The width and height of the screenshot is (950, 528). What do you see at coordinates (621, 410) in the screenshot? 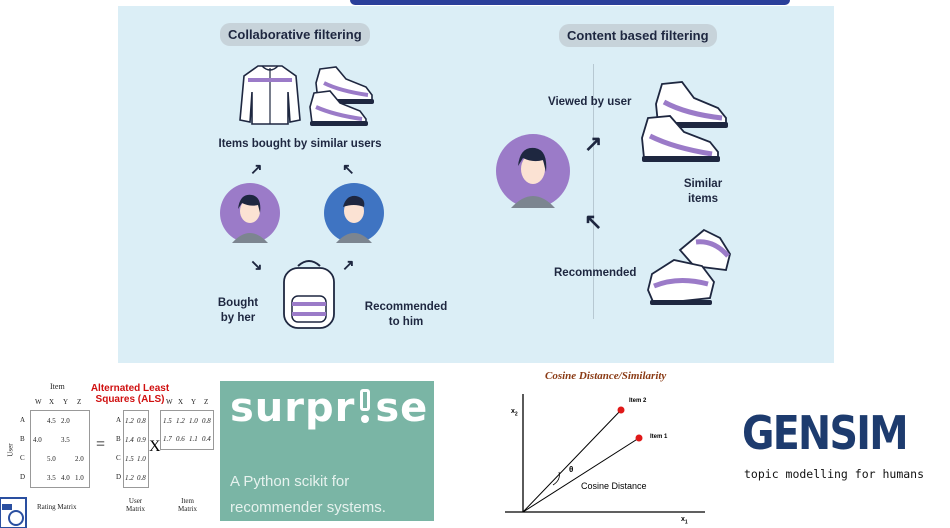
I see `item2-point` at bounding box center [621, 410].